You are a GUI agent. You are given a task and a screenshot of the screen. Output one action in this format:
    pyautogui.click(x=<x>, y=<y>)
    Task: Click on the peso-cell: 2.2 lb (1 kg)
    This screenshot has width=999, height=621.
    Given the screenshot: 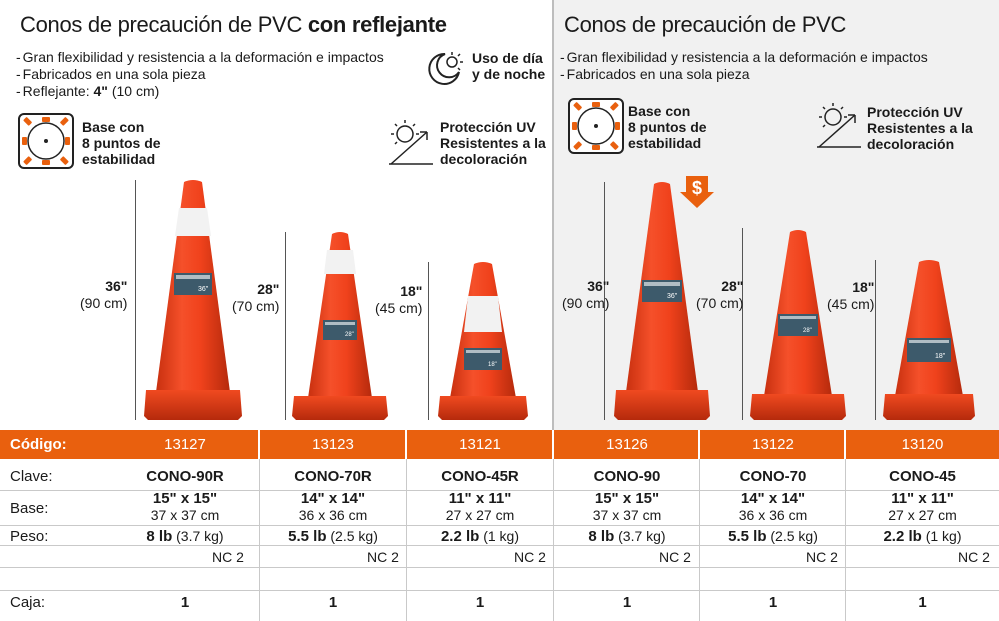 What is the action you would take?
    pyautogui.click(x=480, y=537)
    